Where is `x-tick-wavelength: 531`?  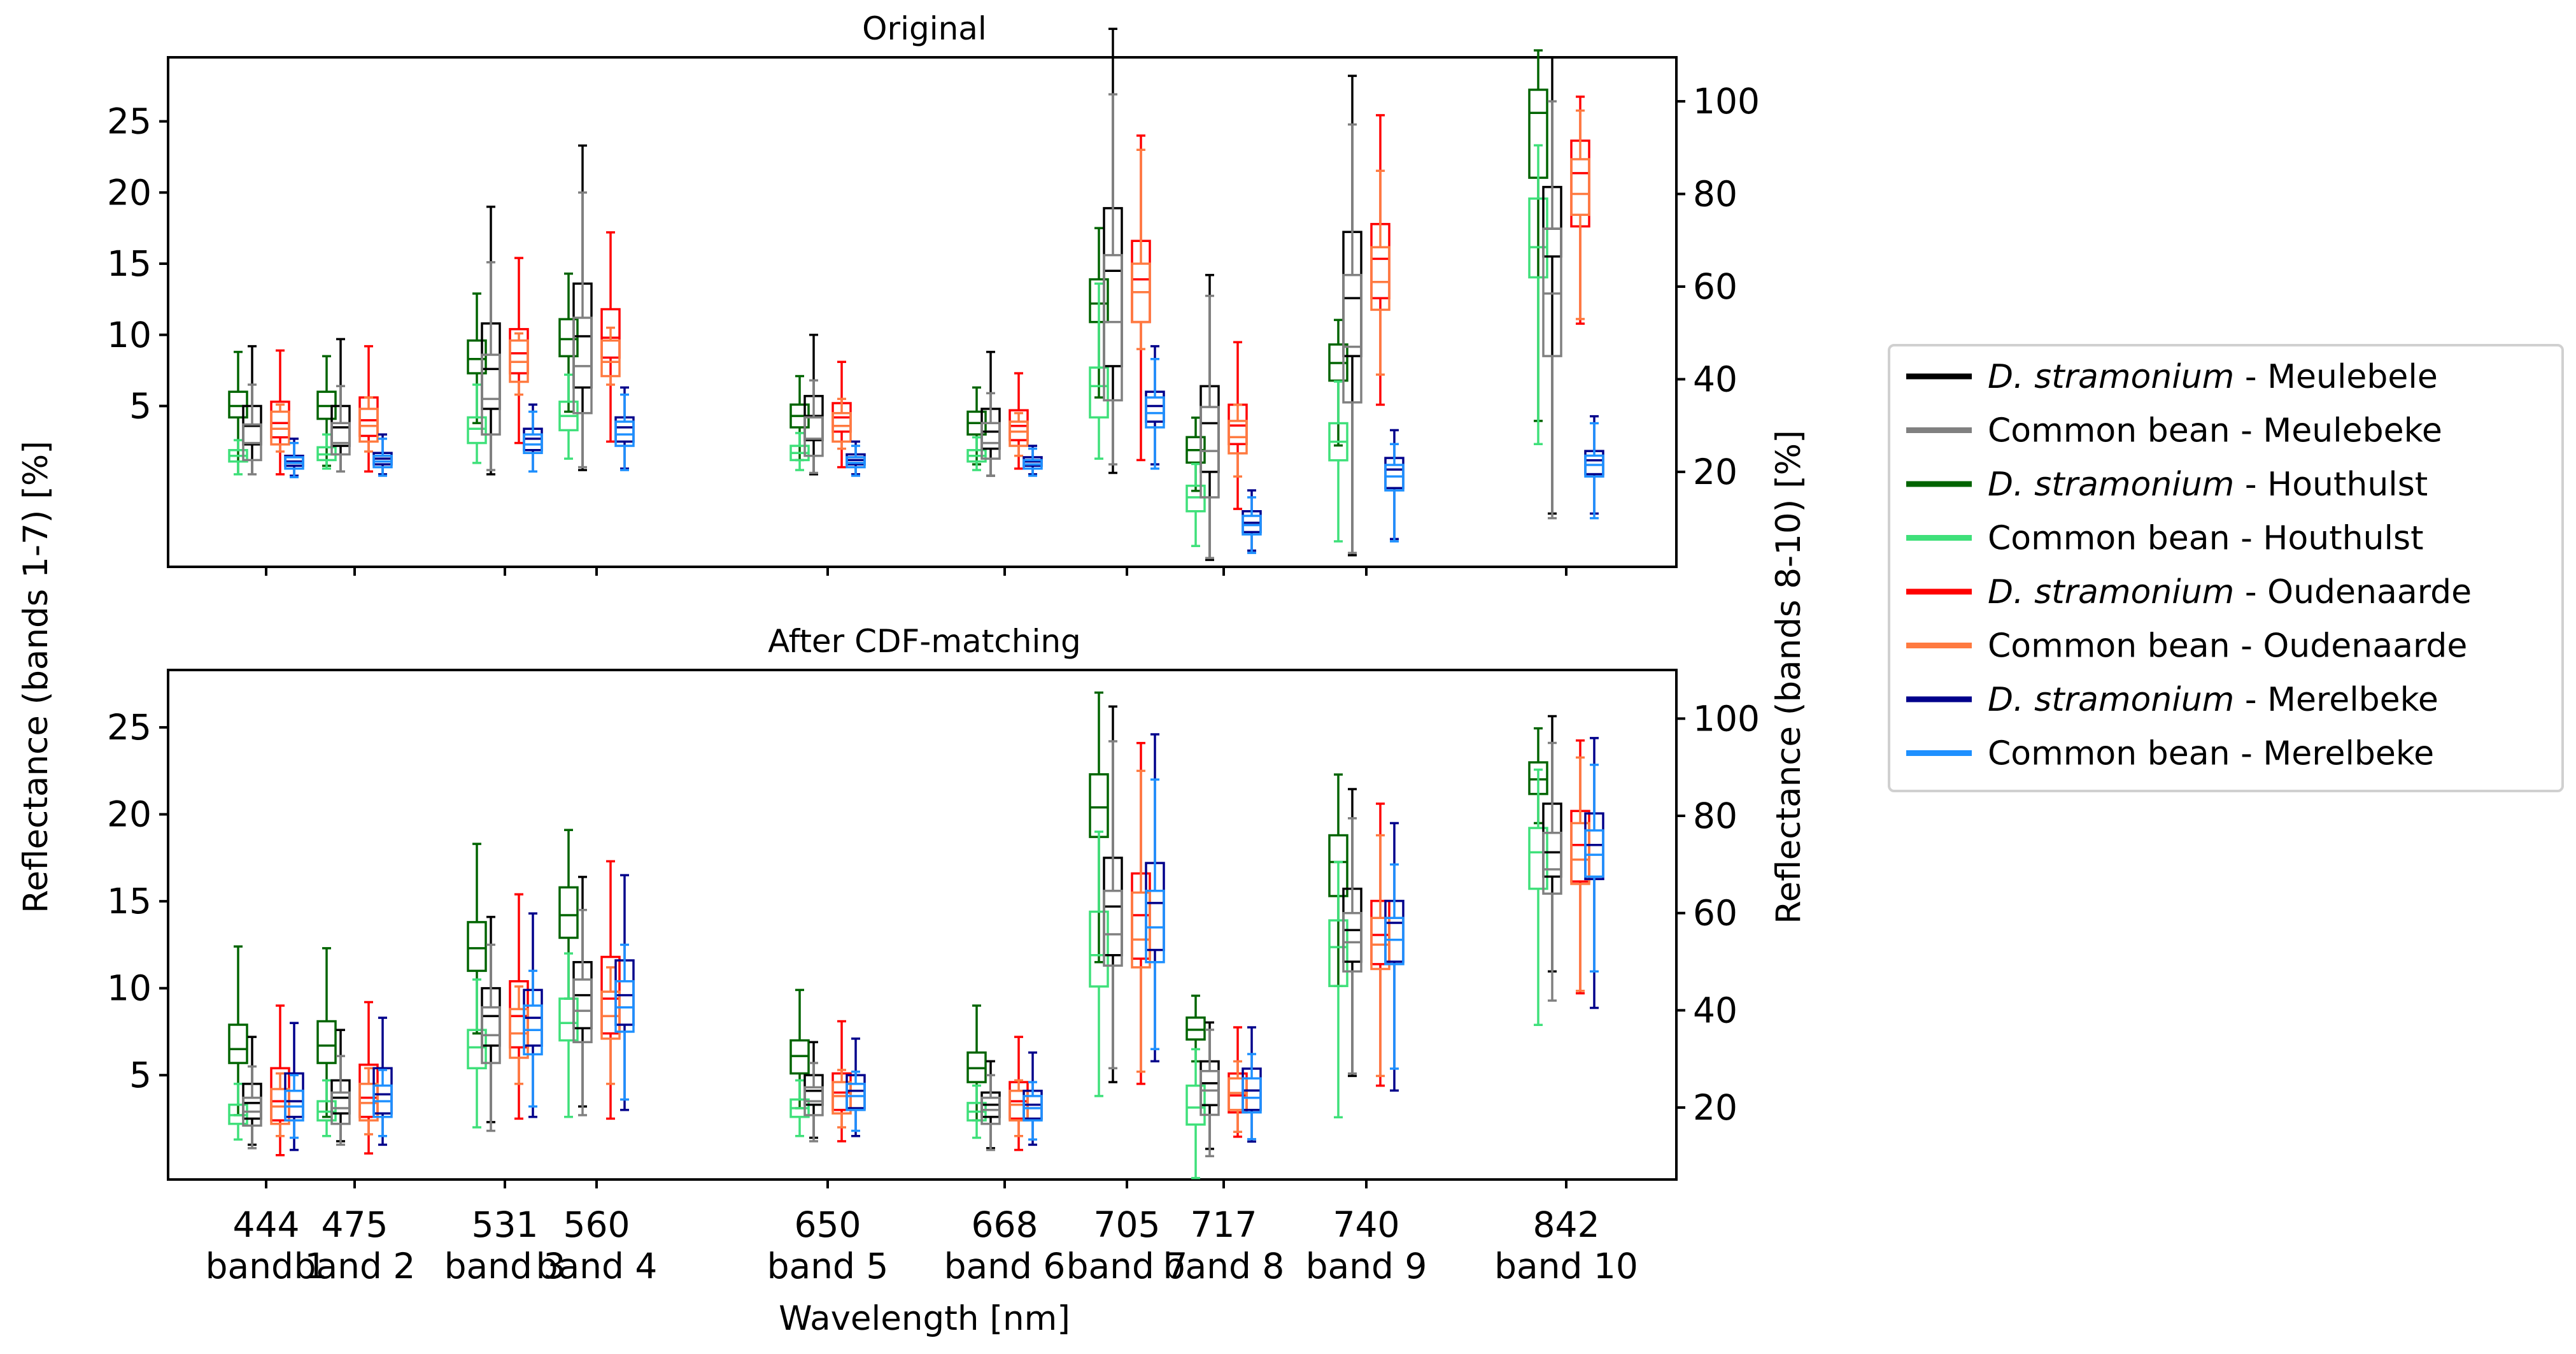
x-tick-wavelength: 531 is located at coordinates (505, 1224).